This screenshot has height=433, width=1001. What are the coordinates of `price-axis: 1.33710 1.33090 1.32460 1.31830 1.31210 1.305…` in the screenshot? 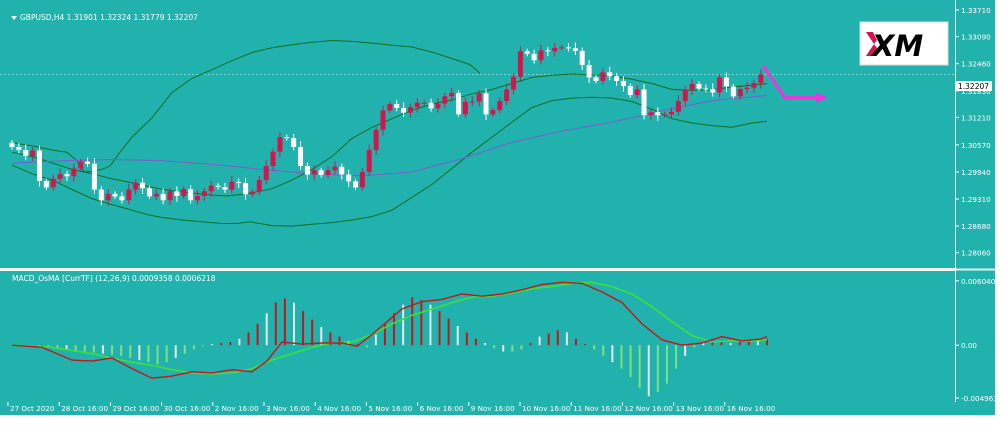 It's located at (973, 132).